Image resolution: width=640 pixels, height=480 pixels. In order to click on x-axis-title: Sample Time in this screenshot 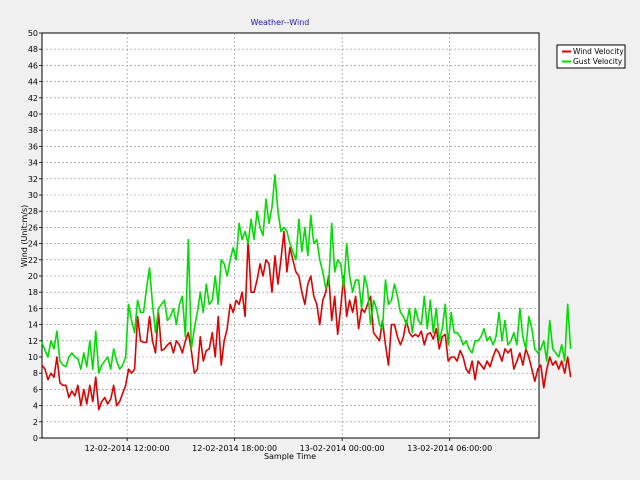, I will do `click(290, 456)`.